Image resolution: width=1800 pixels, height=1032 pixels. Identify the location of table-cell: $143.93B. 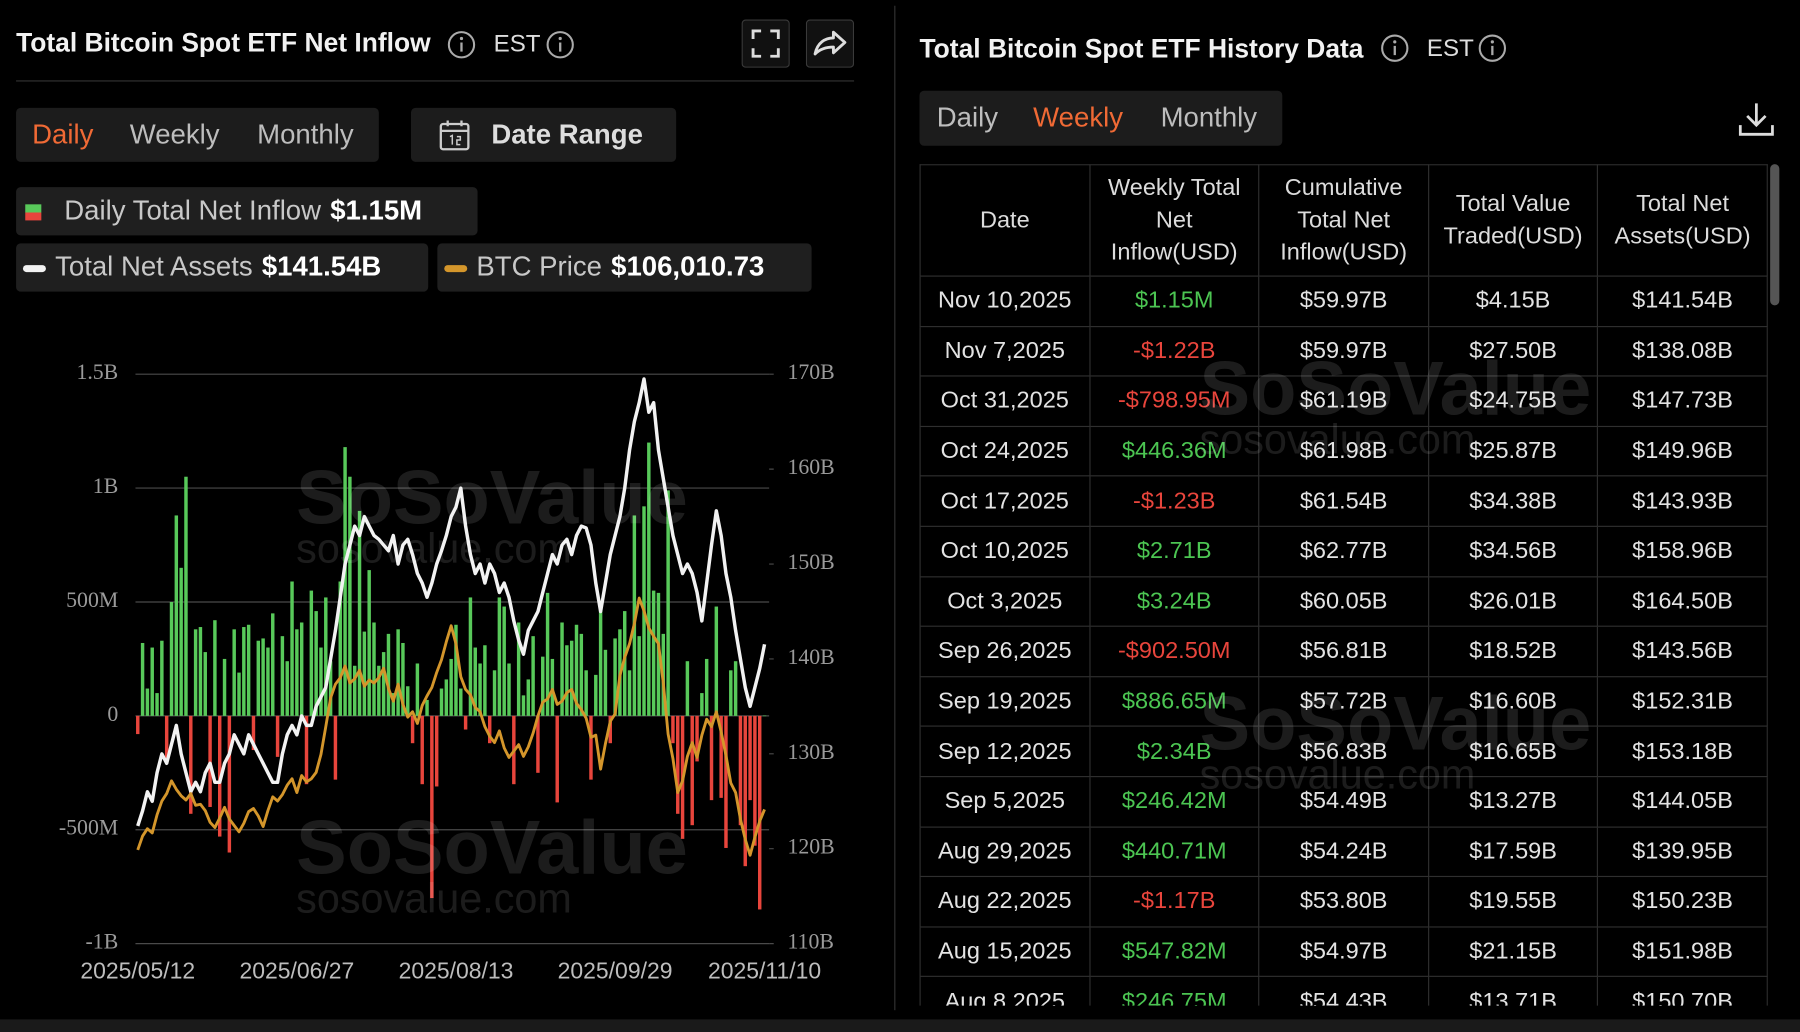
(1682, 501).